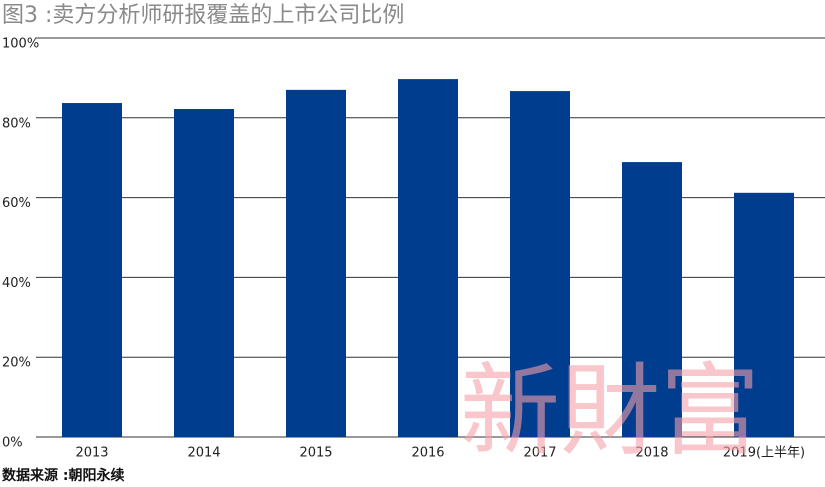 Image resolution: width=825 pixels, height=487 pixels. I want to click on y-tick-label: 0%, so click(12, 443).